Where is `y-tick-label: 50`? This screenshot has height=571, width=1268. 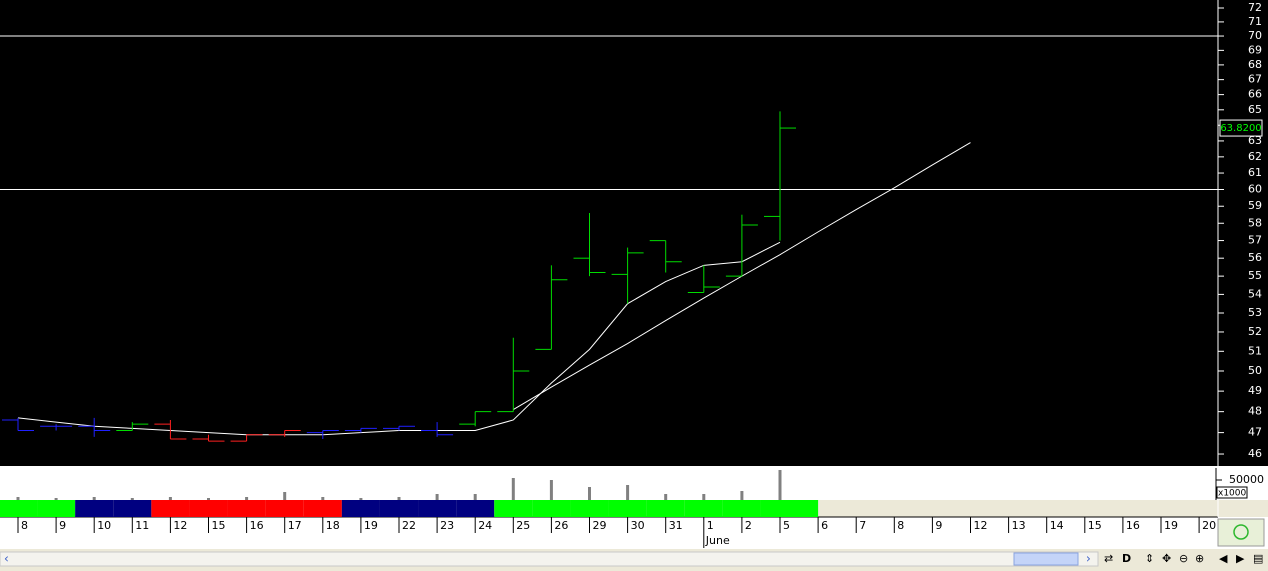
y-tick-label: 50 is located at coordinates (1255, 370).